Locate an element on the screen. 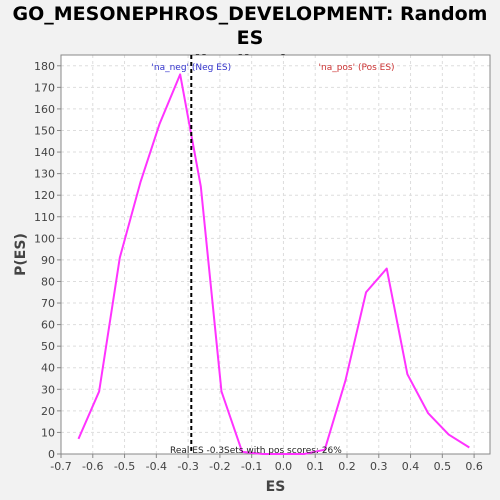  pos-es-label: 'na_pos' (Pos ES) is located at coordinates (357, 68).